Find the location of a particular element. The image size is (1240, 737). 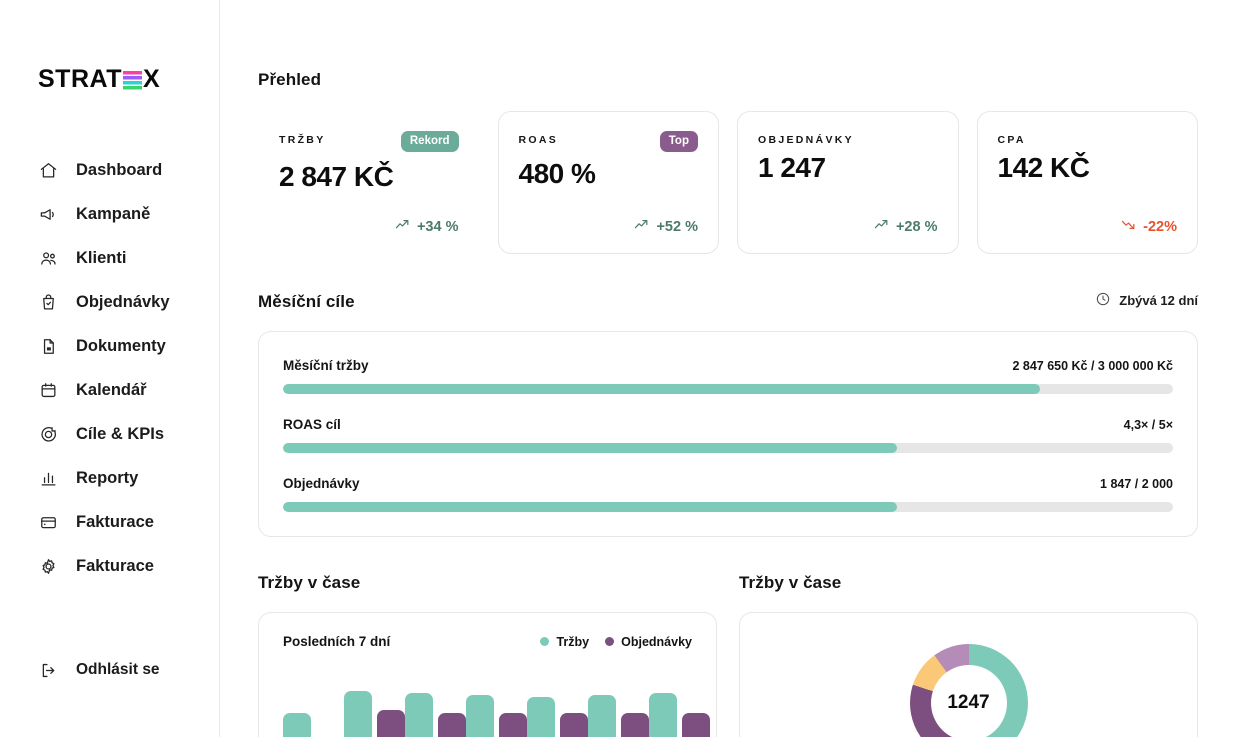

credit-card-icon is located at coordinates (48, 522).